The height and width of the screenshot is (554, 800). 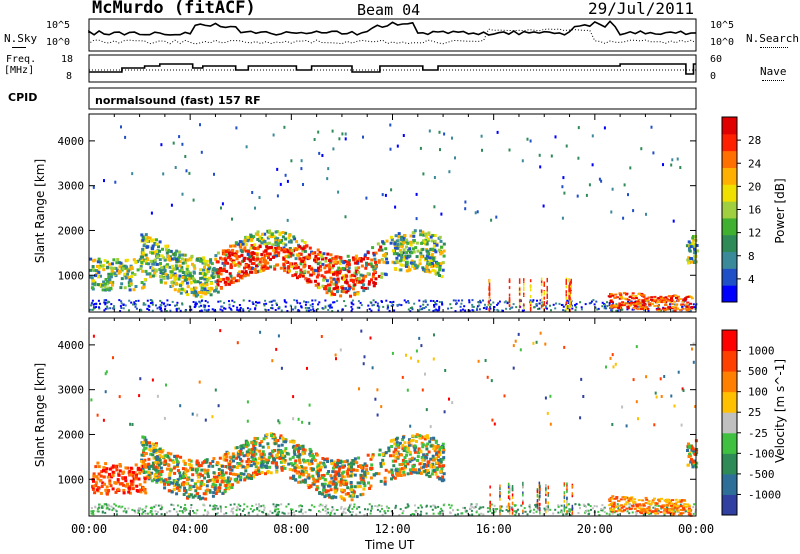 I want to click on freq-label-2: [MHz], so click(x=19, y=70).